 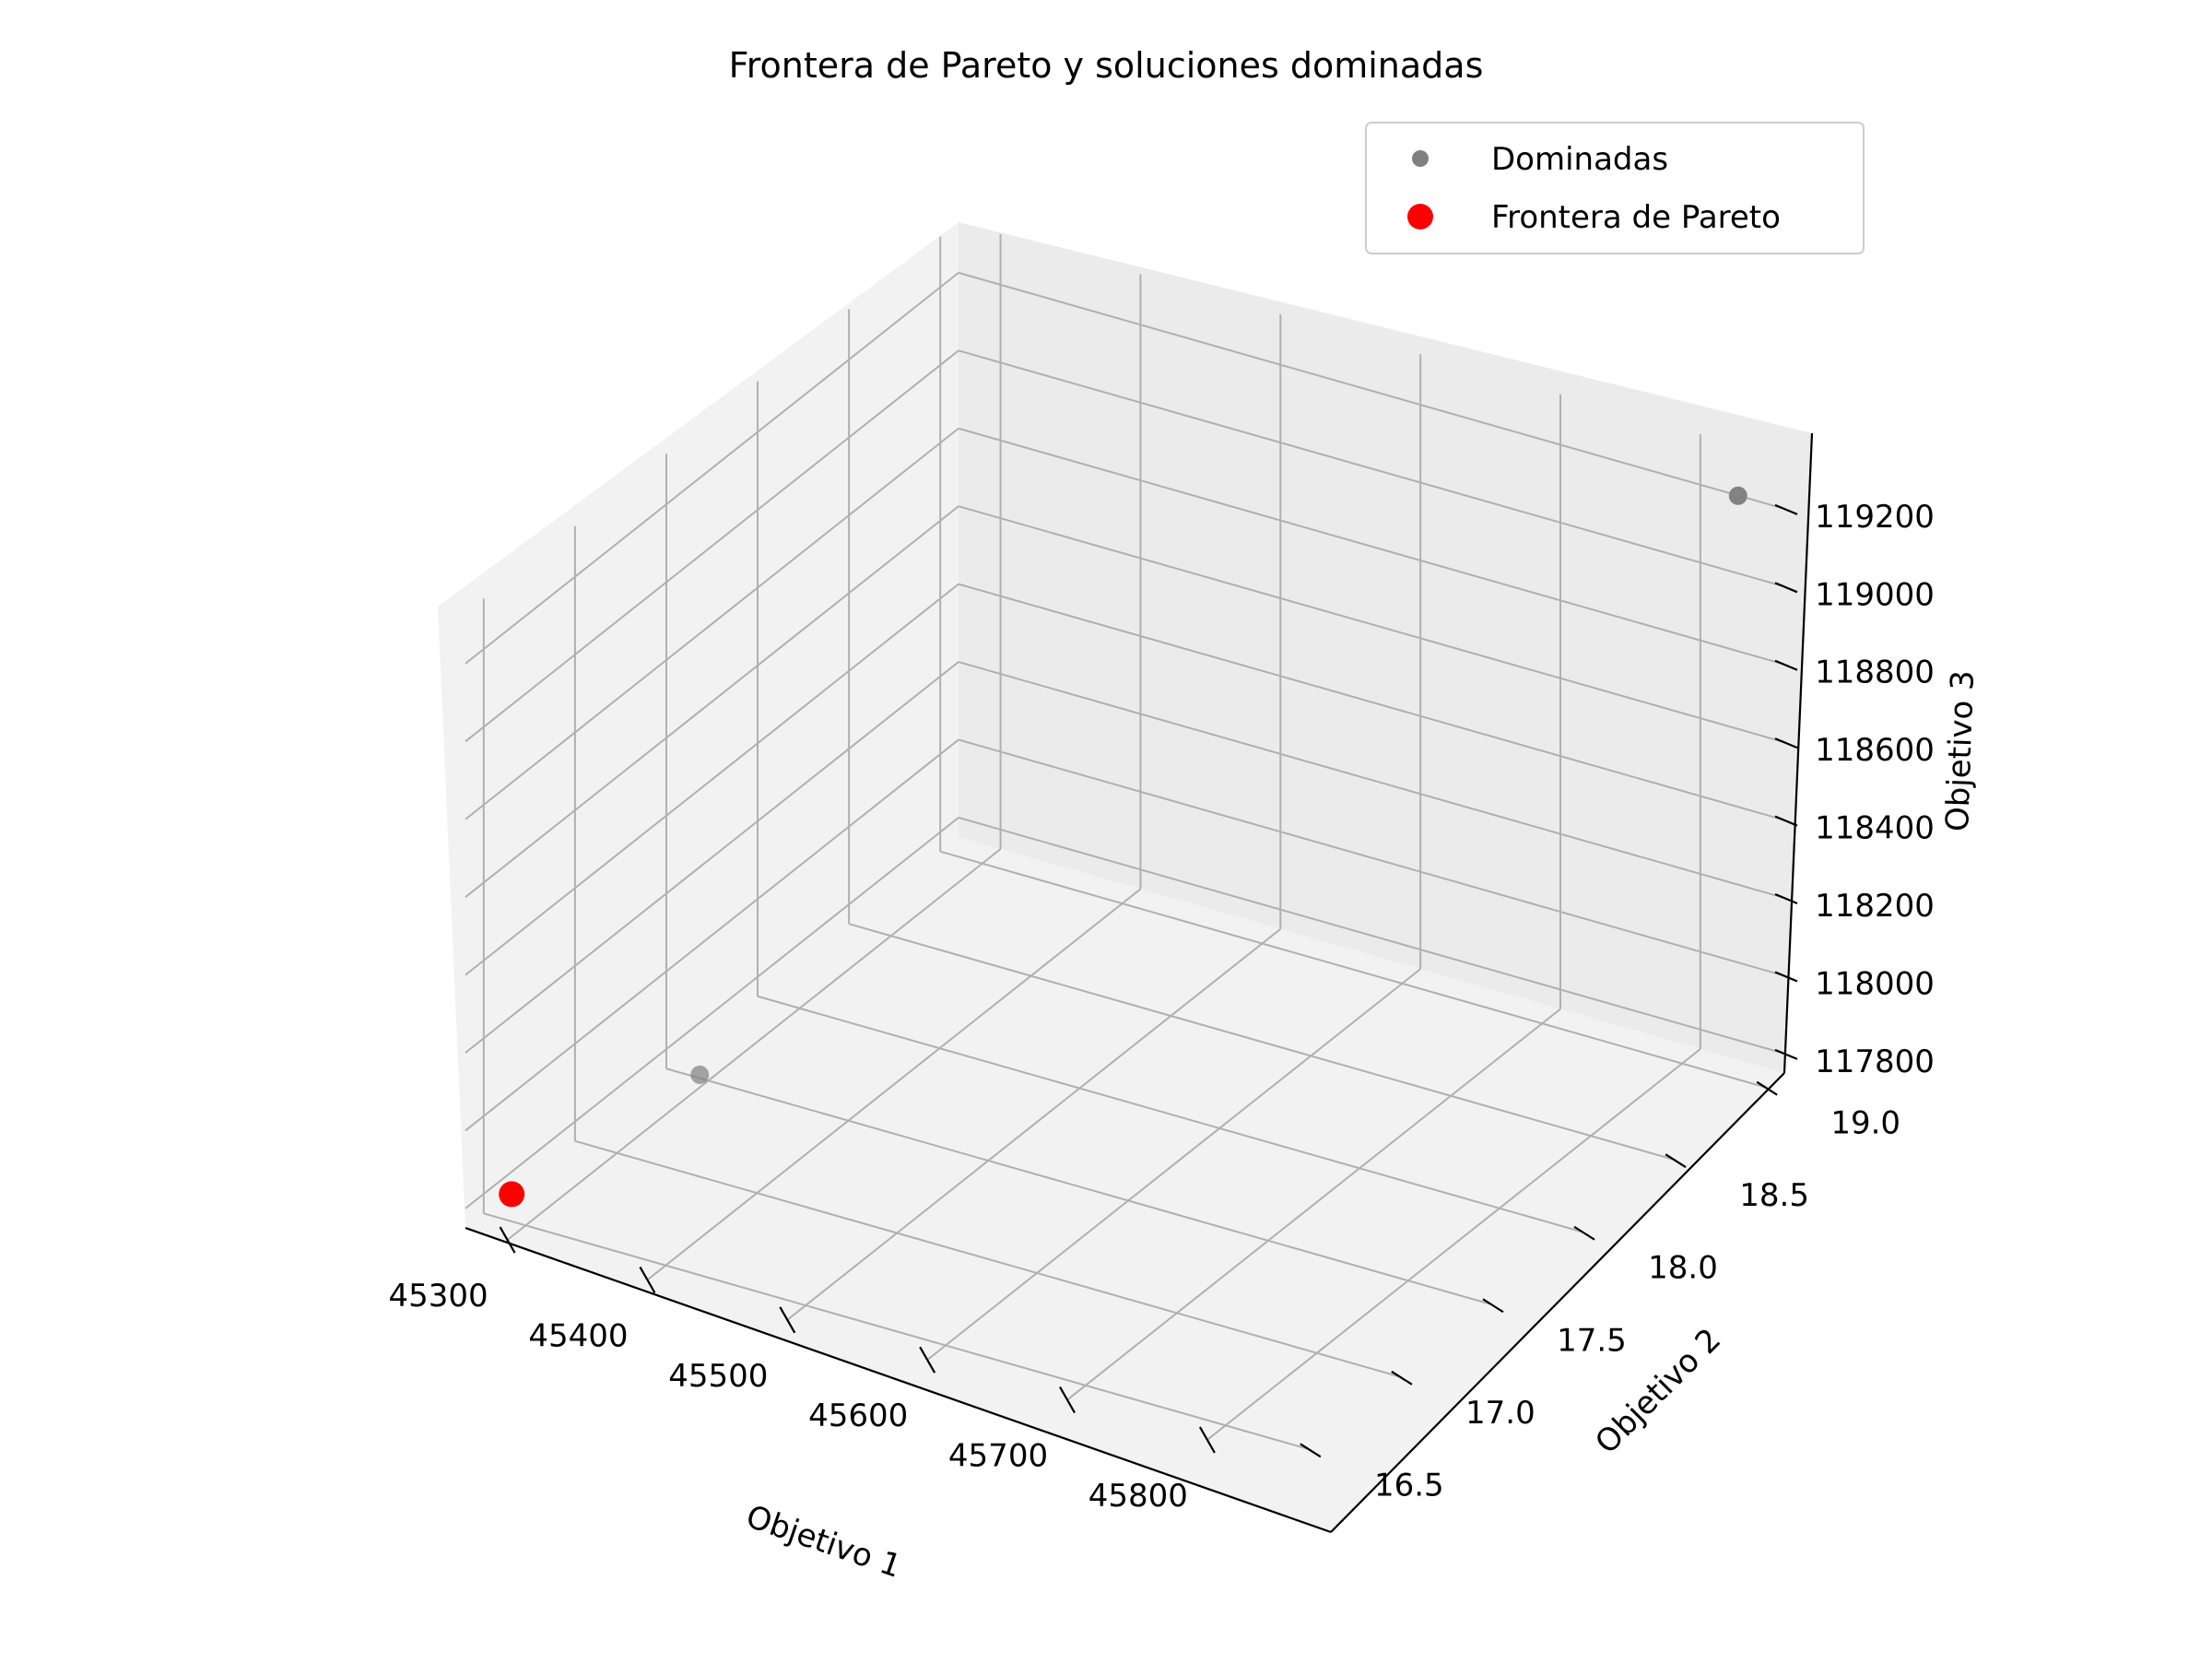 What do you see at coordinates (1960, 751) in the screenshot?
I see `z-axis-label: Objetivo 3` at bounding box center [1960, 751].